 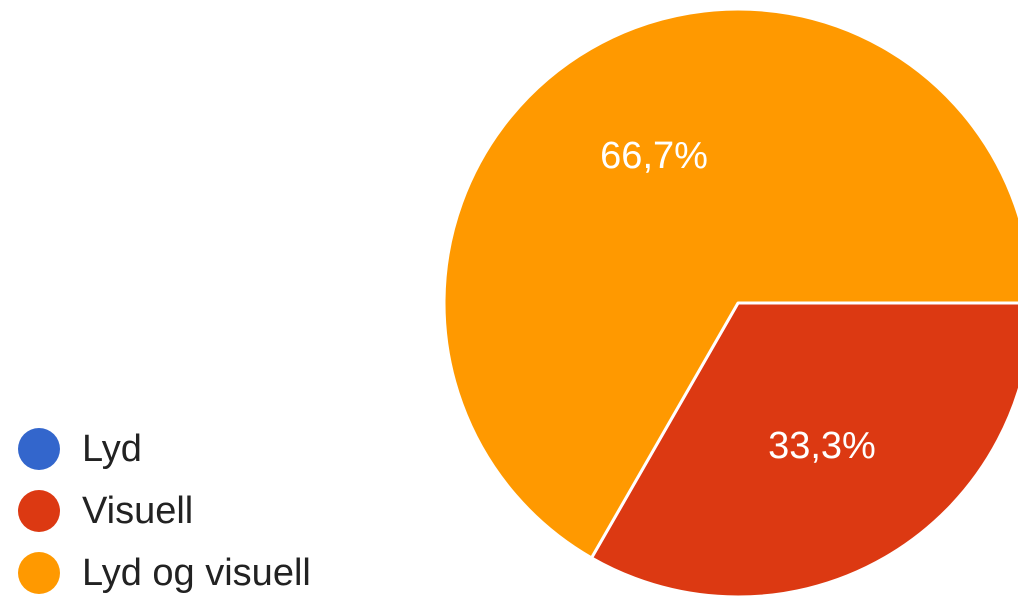 I want to click on legend-item-lyd-og-visuell: Lyd og visuell, so click(x=198, y=573).